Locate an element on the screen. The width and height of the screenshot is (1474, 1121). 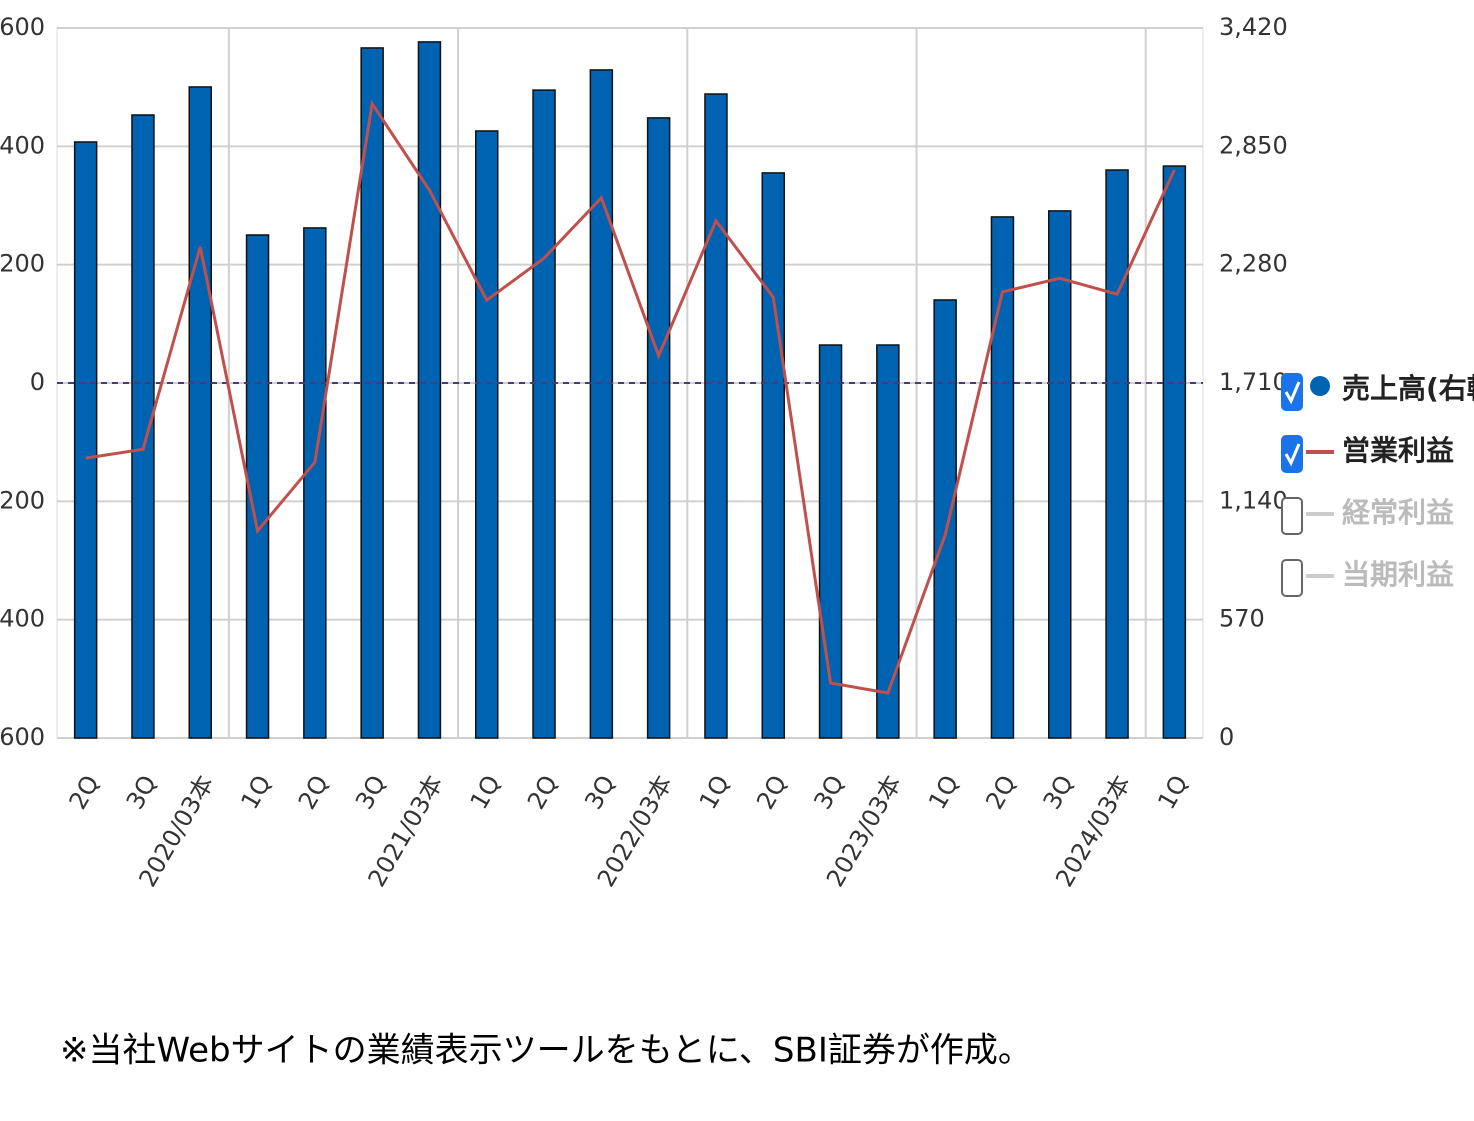
legend-label: 当期利益 is located at coordinates (1398, 574).